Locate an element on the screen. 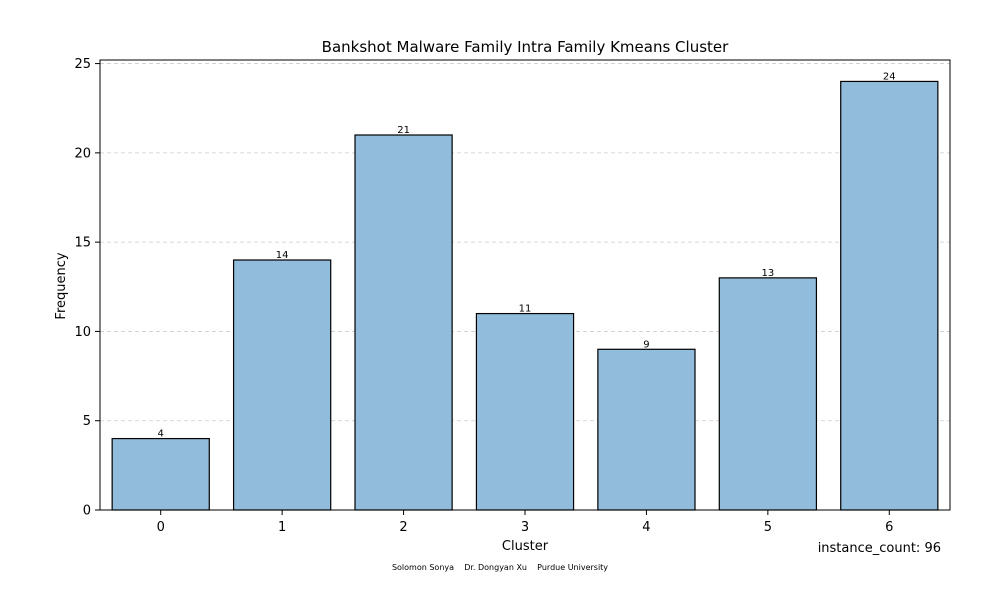 The width and height of the screenshot is (1000, 600). x-axis-ticks: 0 1 2 3 4 5 6 is located at coordinates (525, 522).